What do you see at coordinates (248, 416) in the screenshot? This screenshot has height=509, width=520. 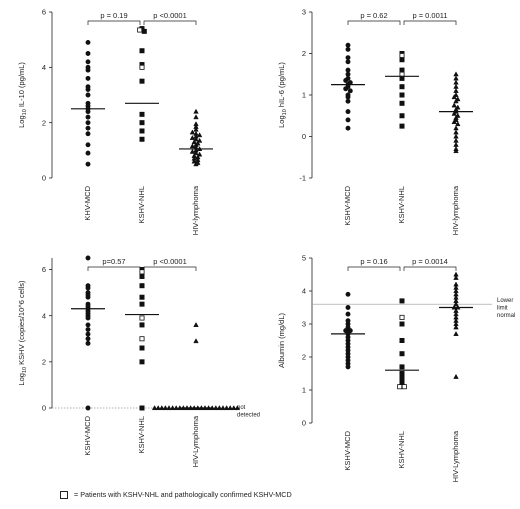 I see `reference-line-label: detected` at bounding box center [248, 416].